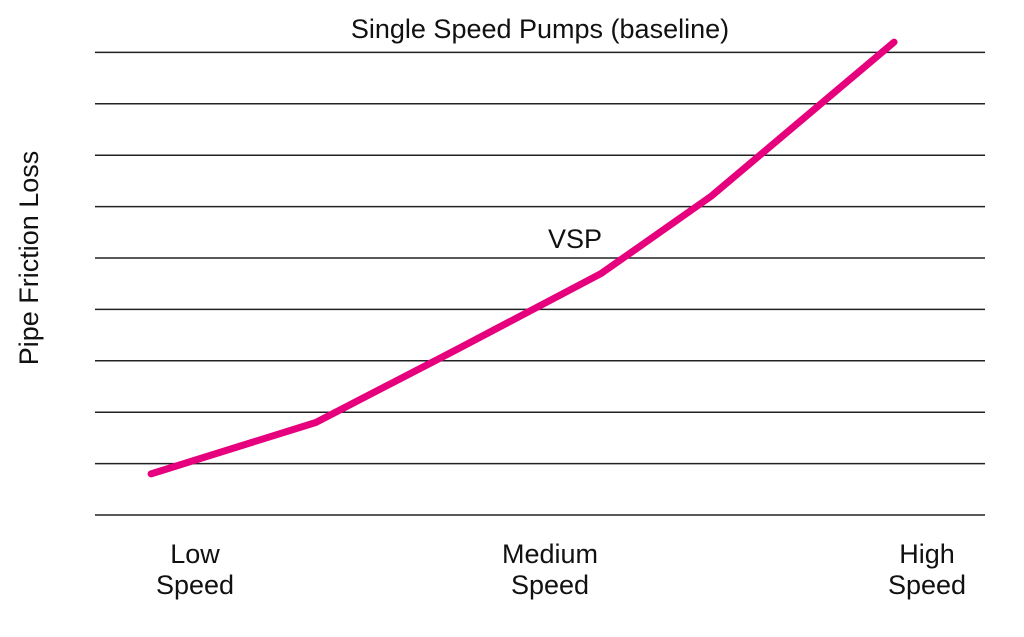  Describe the element at coordinates (575, 239) in the screenshot. I see `series-label-vsp: VSP` at that location.